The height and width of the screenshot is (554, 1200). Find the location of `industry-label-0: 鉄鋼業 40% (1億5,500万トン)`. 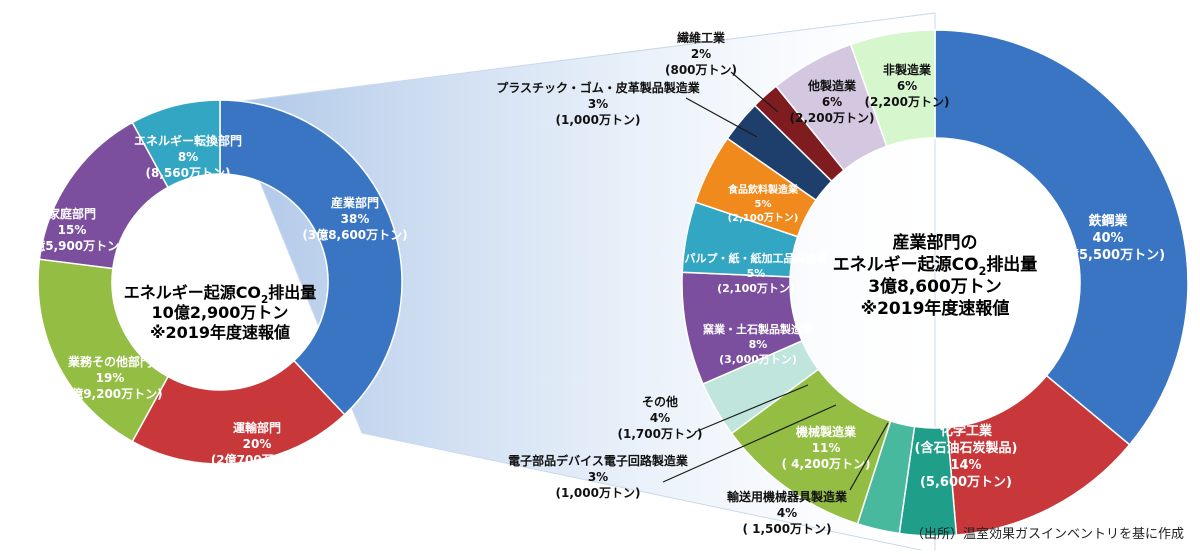

industry-label-0: 鉄鋼業 40% (1億5,500万トン) is located at coordinates (1108, 238).